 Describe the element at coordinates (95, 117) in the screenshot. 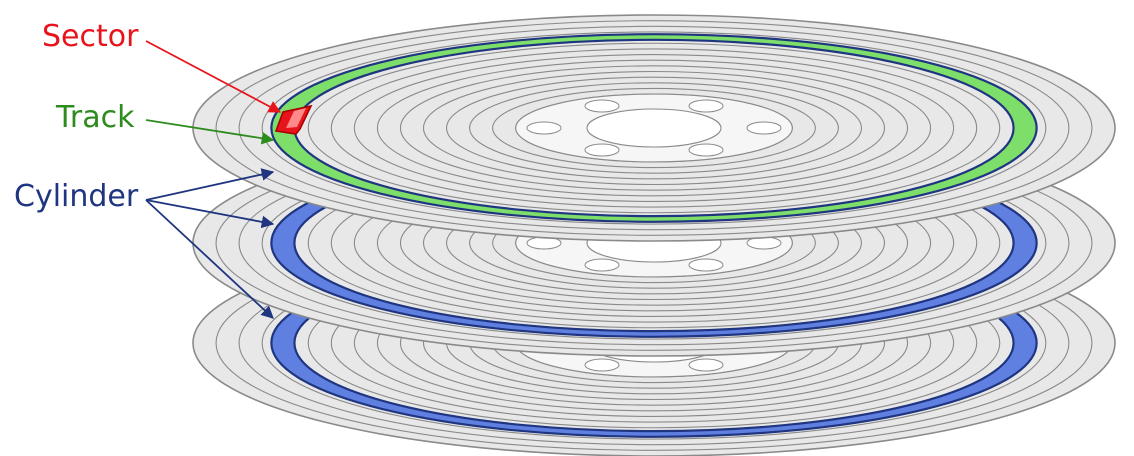

I see `track-label: Track` at that location.